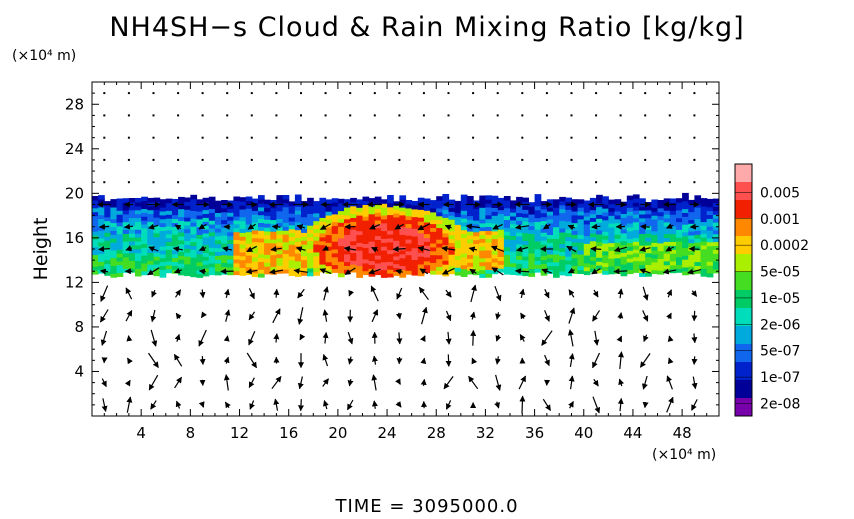 The image size is (854, 519). Describe the element at coordinates (191, 433) in the screenshot. I see `x-tick-label: 8` at that location.